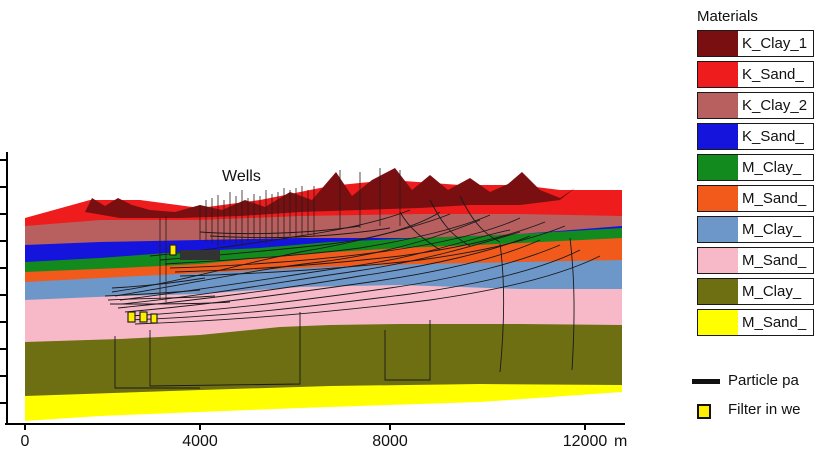 The width and height of the screenshot is (814, 460). I want to click on legend-item-m-clay-blue: M_Clay_, so click(755, 229).